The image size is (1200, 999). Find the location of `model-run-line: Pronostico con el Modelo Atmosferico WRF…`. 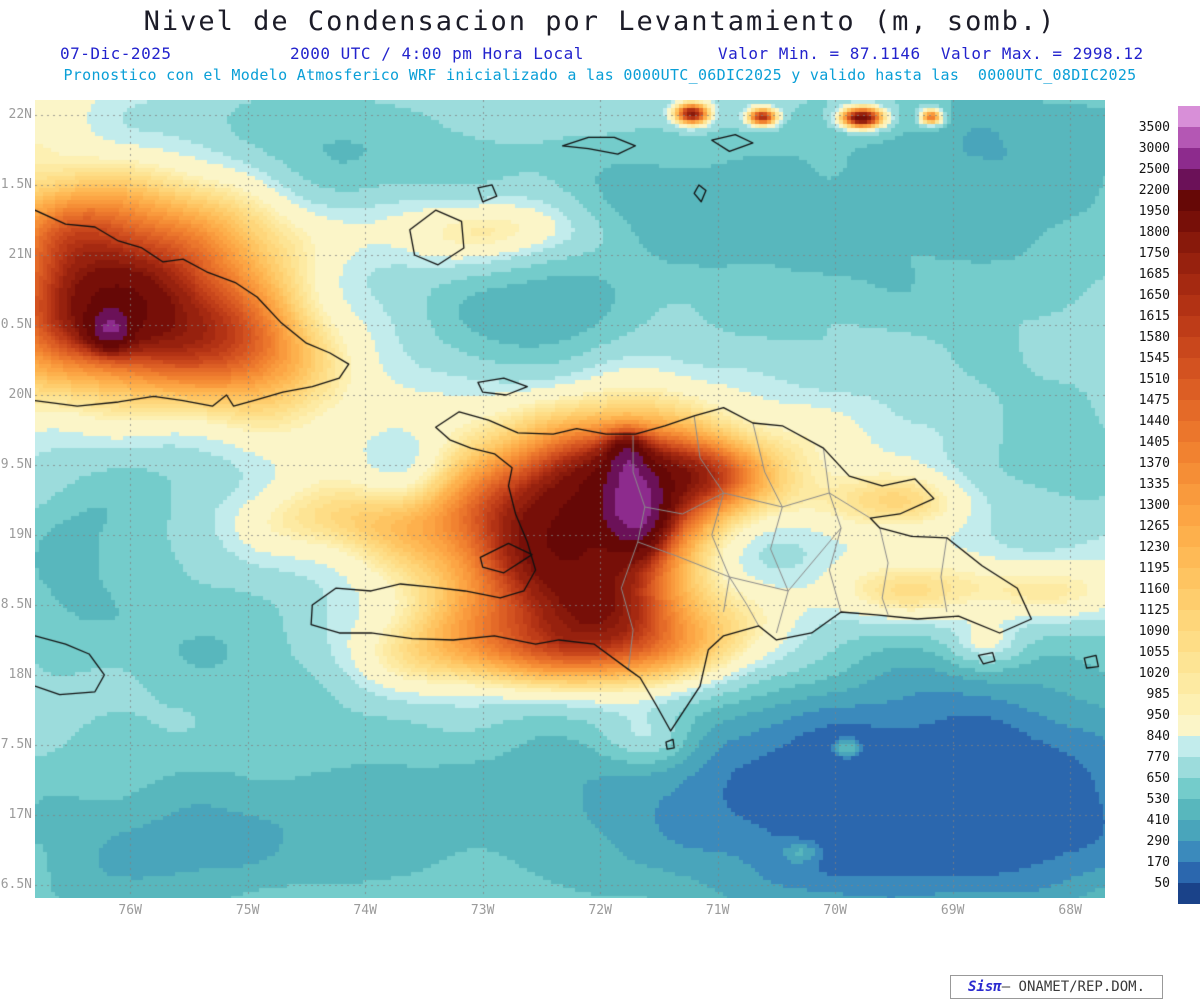

model-run-line: Pronostico con el Modelo Atmosferico WRF… is located at coordinates (600, 75).